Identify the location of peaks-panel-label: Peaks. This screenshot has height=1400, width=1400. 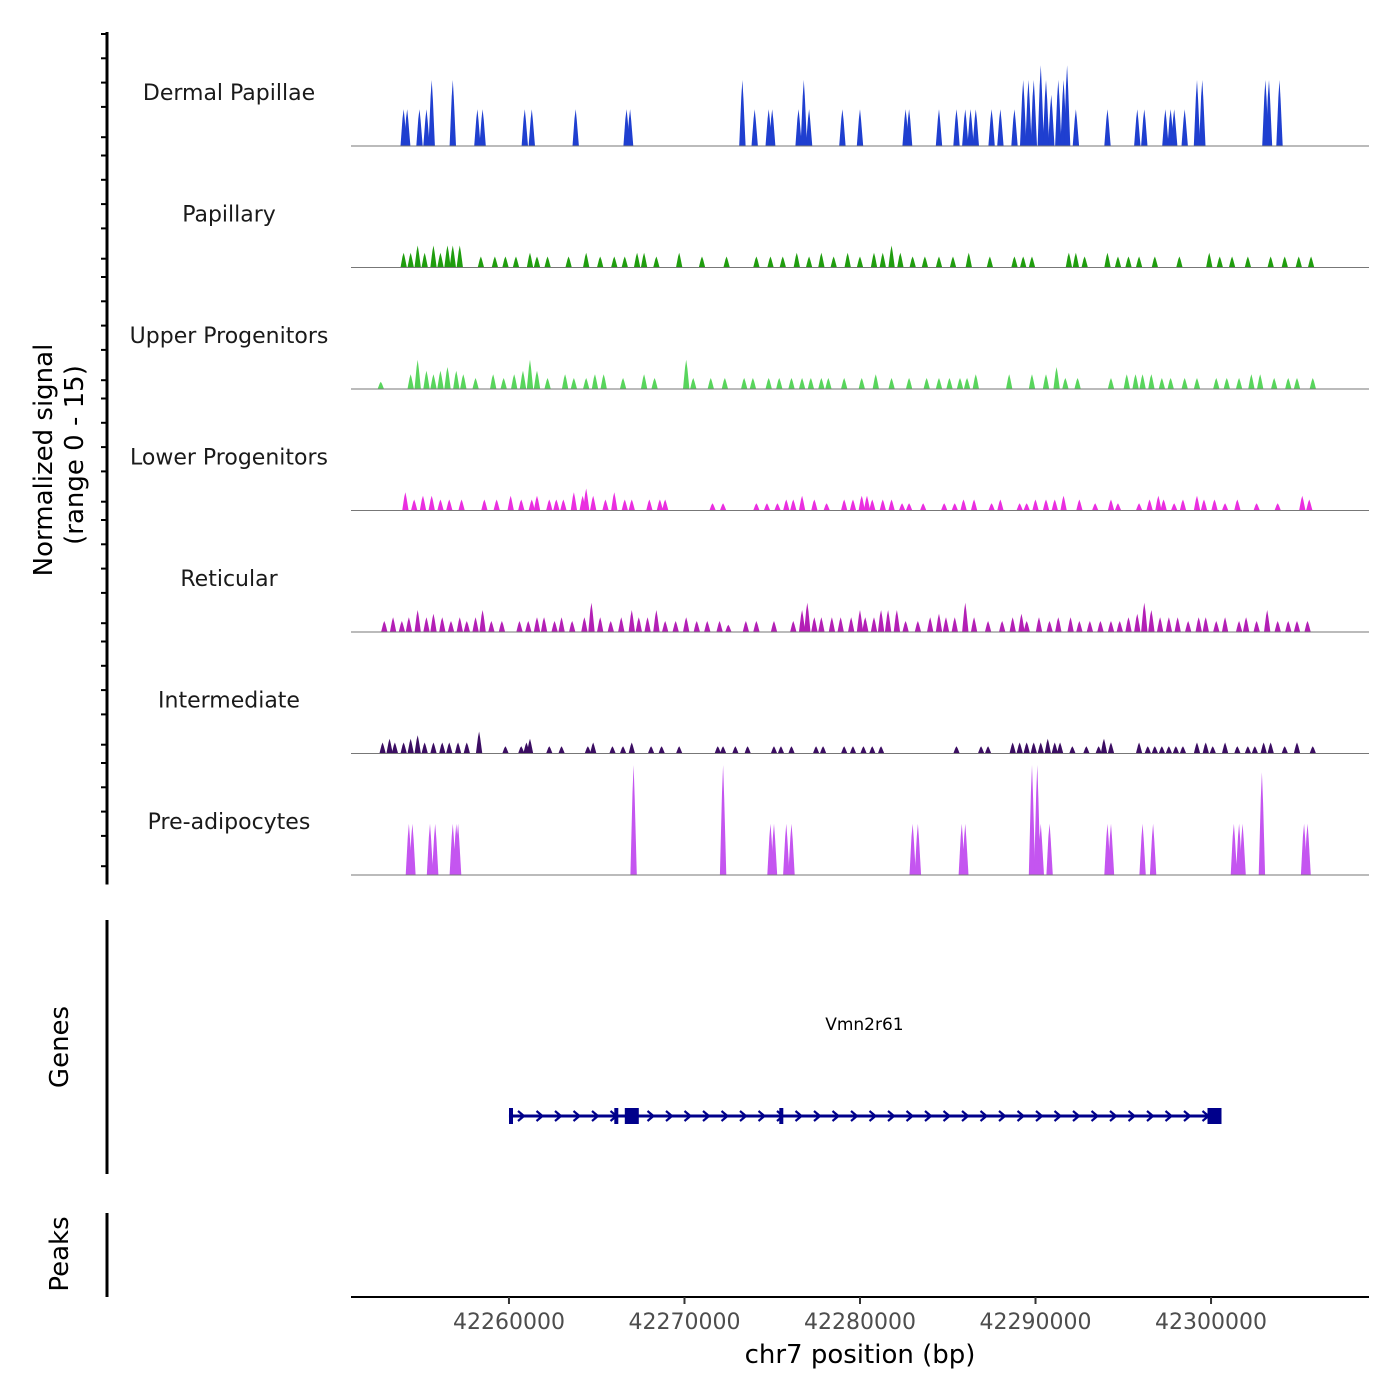
(60, 1253).